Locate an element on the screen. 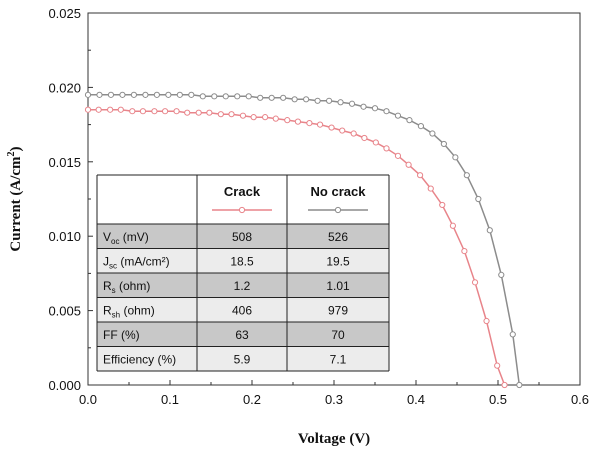  x-tick-label: 0.3 is located at coordinates (334, 399).